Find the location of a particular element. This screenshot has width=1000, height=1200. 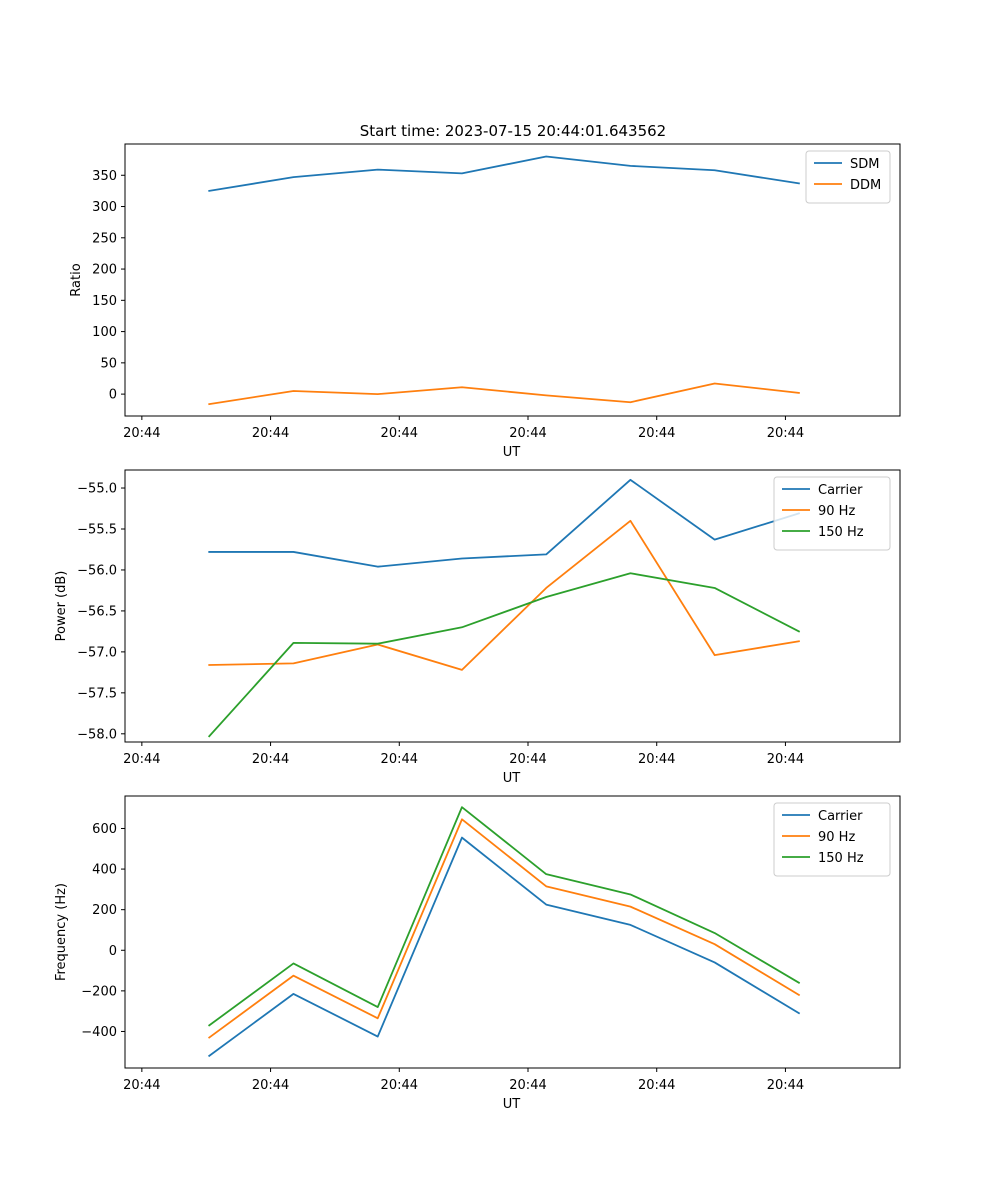

y-tick-label: −57.0 is located at coordinates (97, 652).